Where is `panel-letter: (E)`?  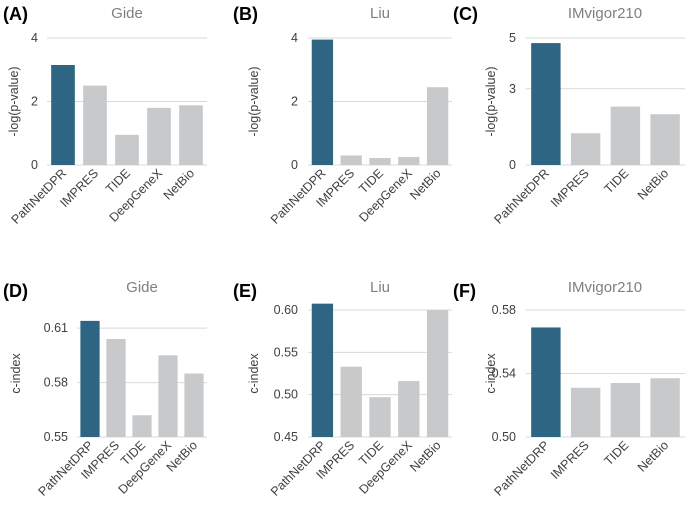
panel-letter: (E) is located at coordinates (245, 291).